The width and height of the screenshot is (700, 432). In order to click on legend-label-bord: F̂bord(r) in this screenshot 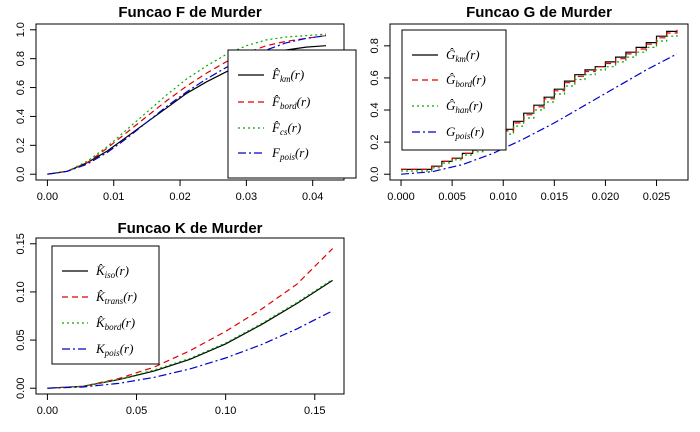, I will do `click(290, 102)`.